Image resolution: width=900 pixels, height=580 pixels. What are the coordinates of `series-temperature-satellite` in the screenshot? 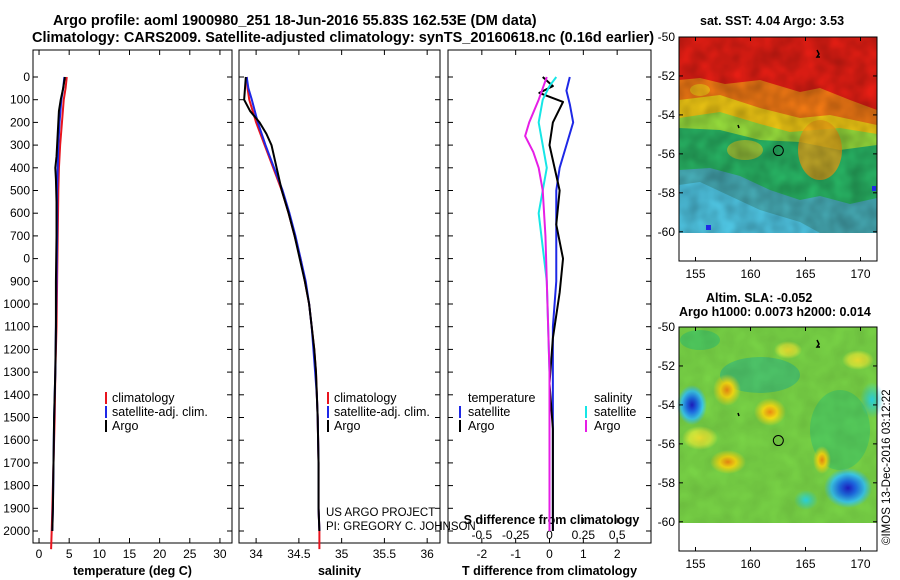 It's located at (563, 303).